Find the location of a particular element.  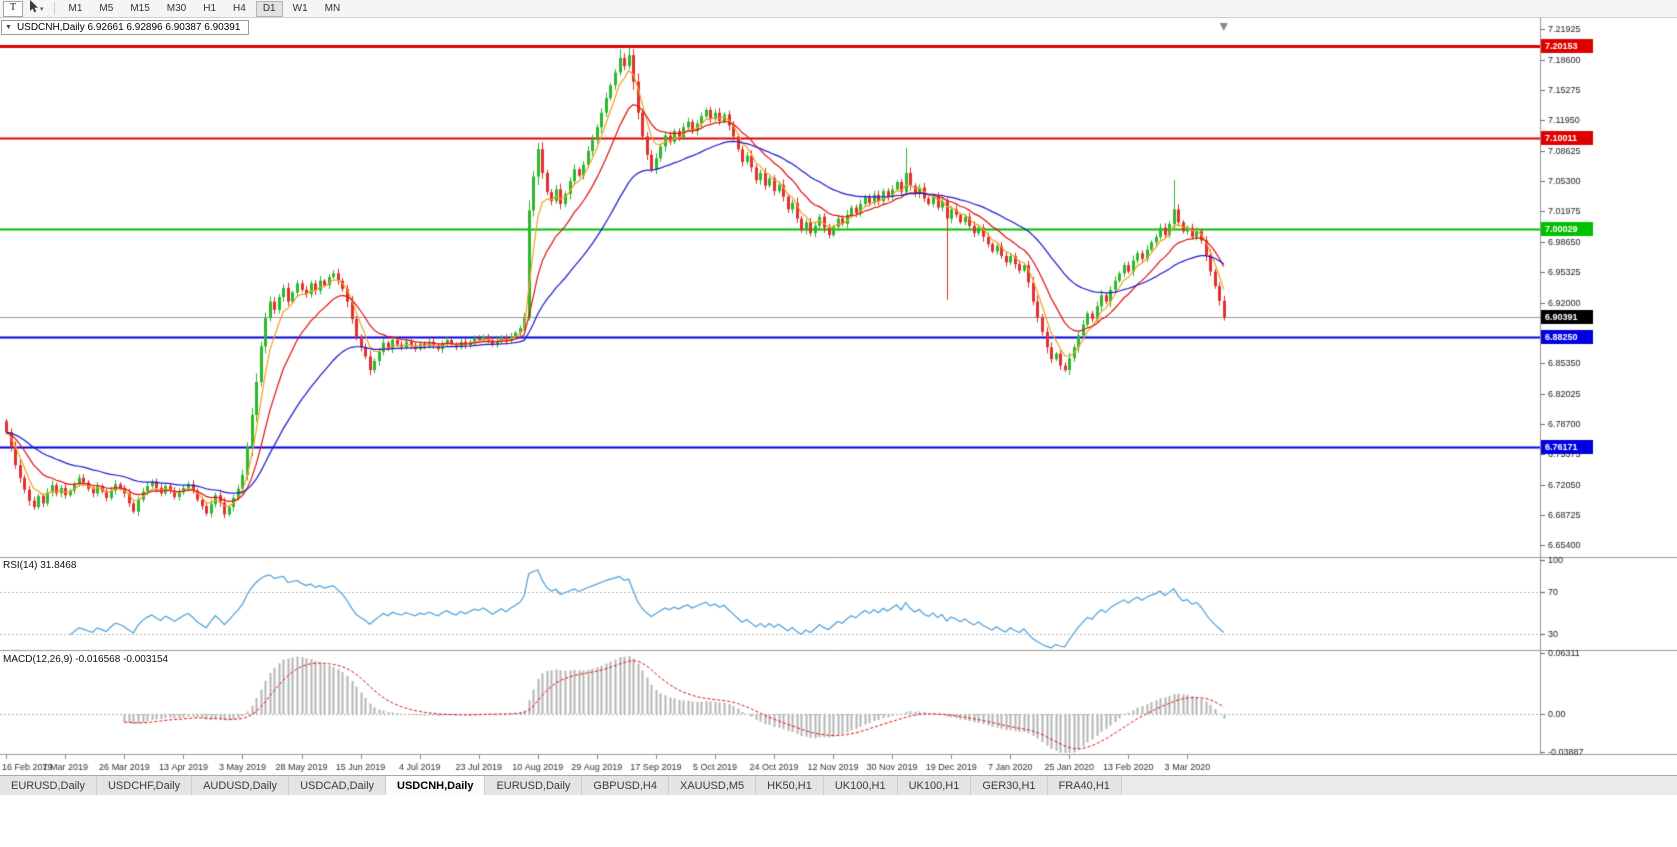

timeframe-button-group: M1 M5 M15 M30 H1 H4 D1 W1 MN is located at coordinates (205, 8).